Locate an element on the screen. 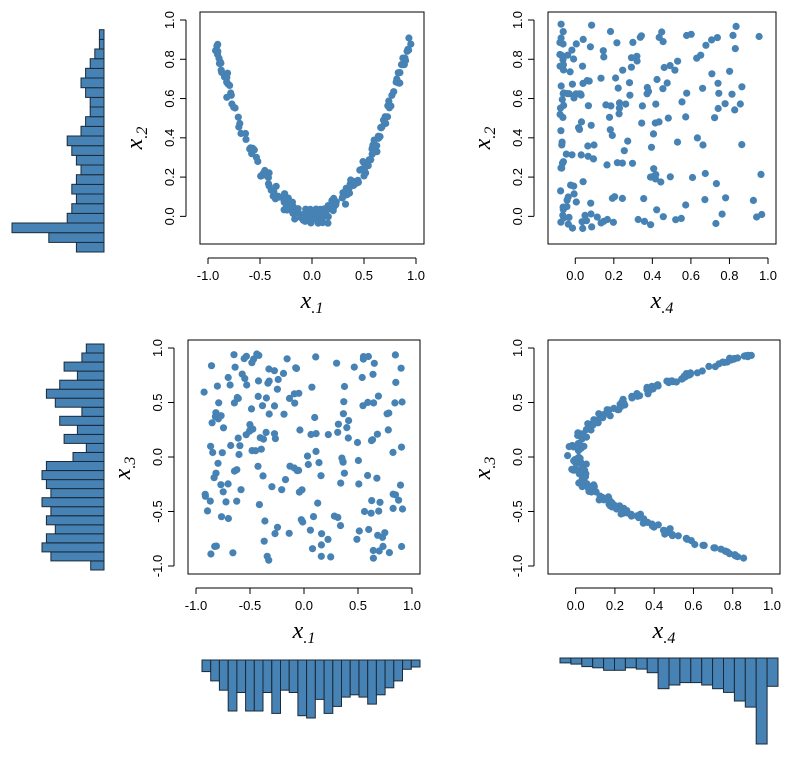 This screenshot has width=804, height=764. x-axis-subscript: .4 is located at coordinates (669, 638).